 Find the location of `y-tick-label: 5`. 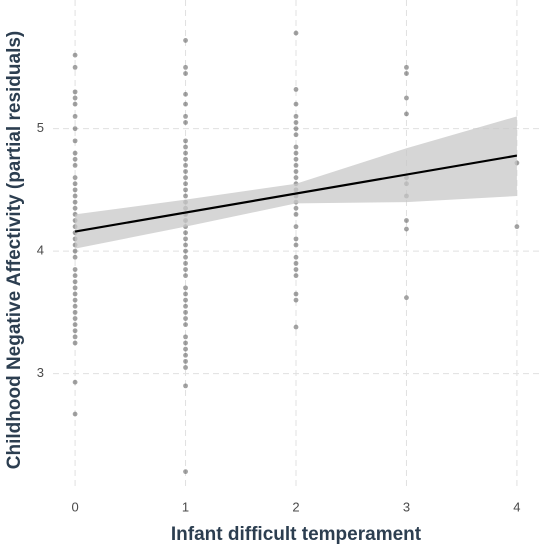

y-tick-label: 5 is located at coordinates (40, 127).